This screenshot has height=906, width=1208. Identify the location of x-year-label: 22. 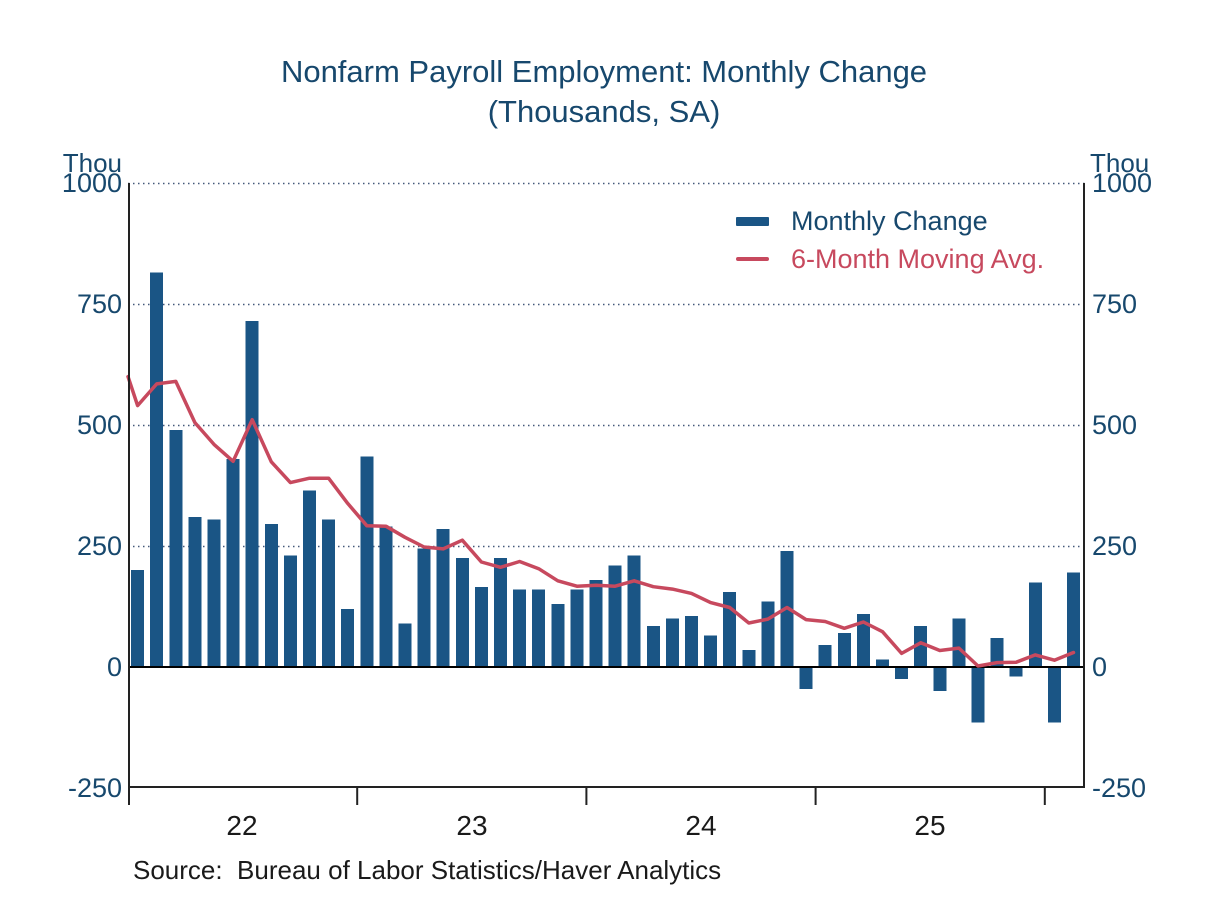
(242, 825).